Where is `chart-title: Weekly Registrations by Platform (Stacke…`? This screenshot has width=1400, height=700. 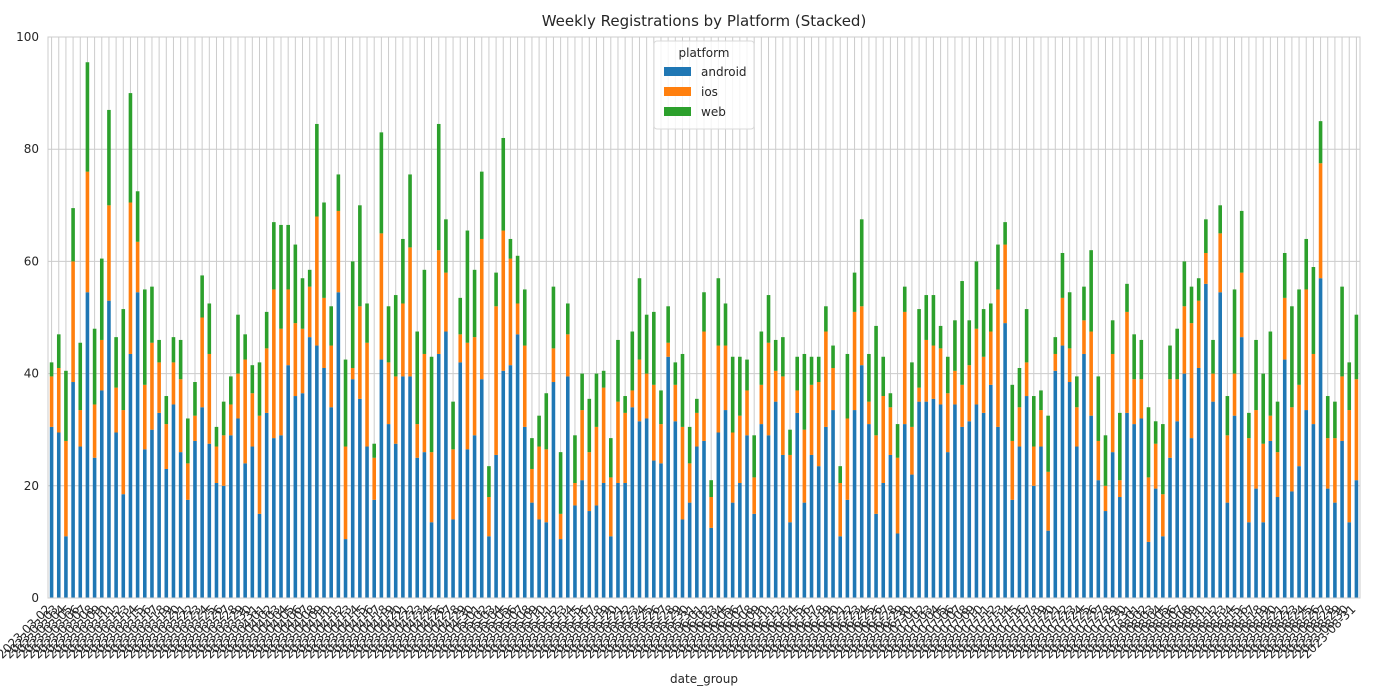
chart-title: Weekly Registrations by Platform (Stacke… is located at coordinates (704, 21).